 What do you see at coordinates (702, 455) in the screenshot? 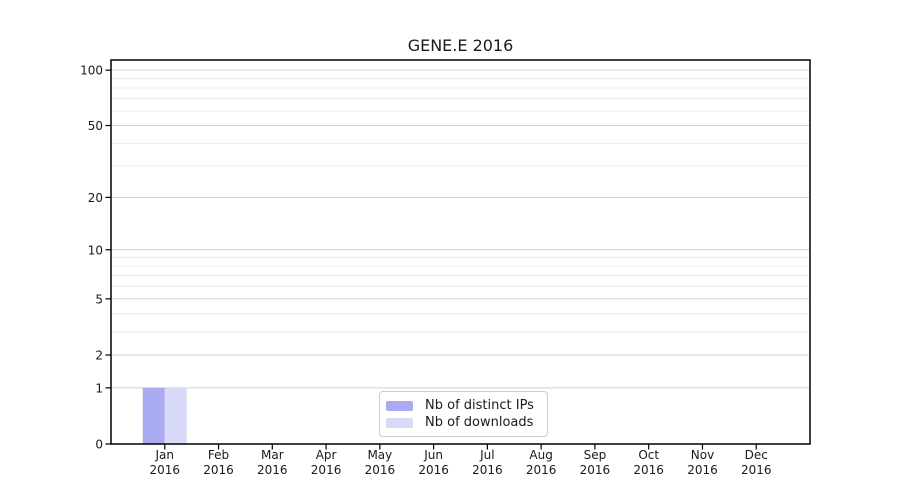
I see `x-tick-label-month: Nov` at bounding box center [702, 455].